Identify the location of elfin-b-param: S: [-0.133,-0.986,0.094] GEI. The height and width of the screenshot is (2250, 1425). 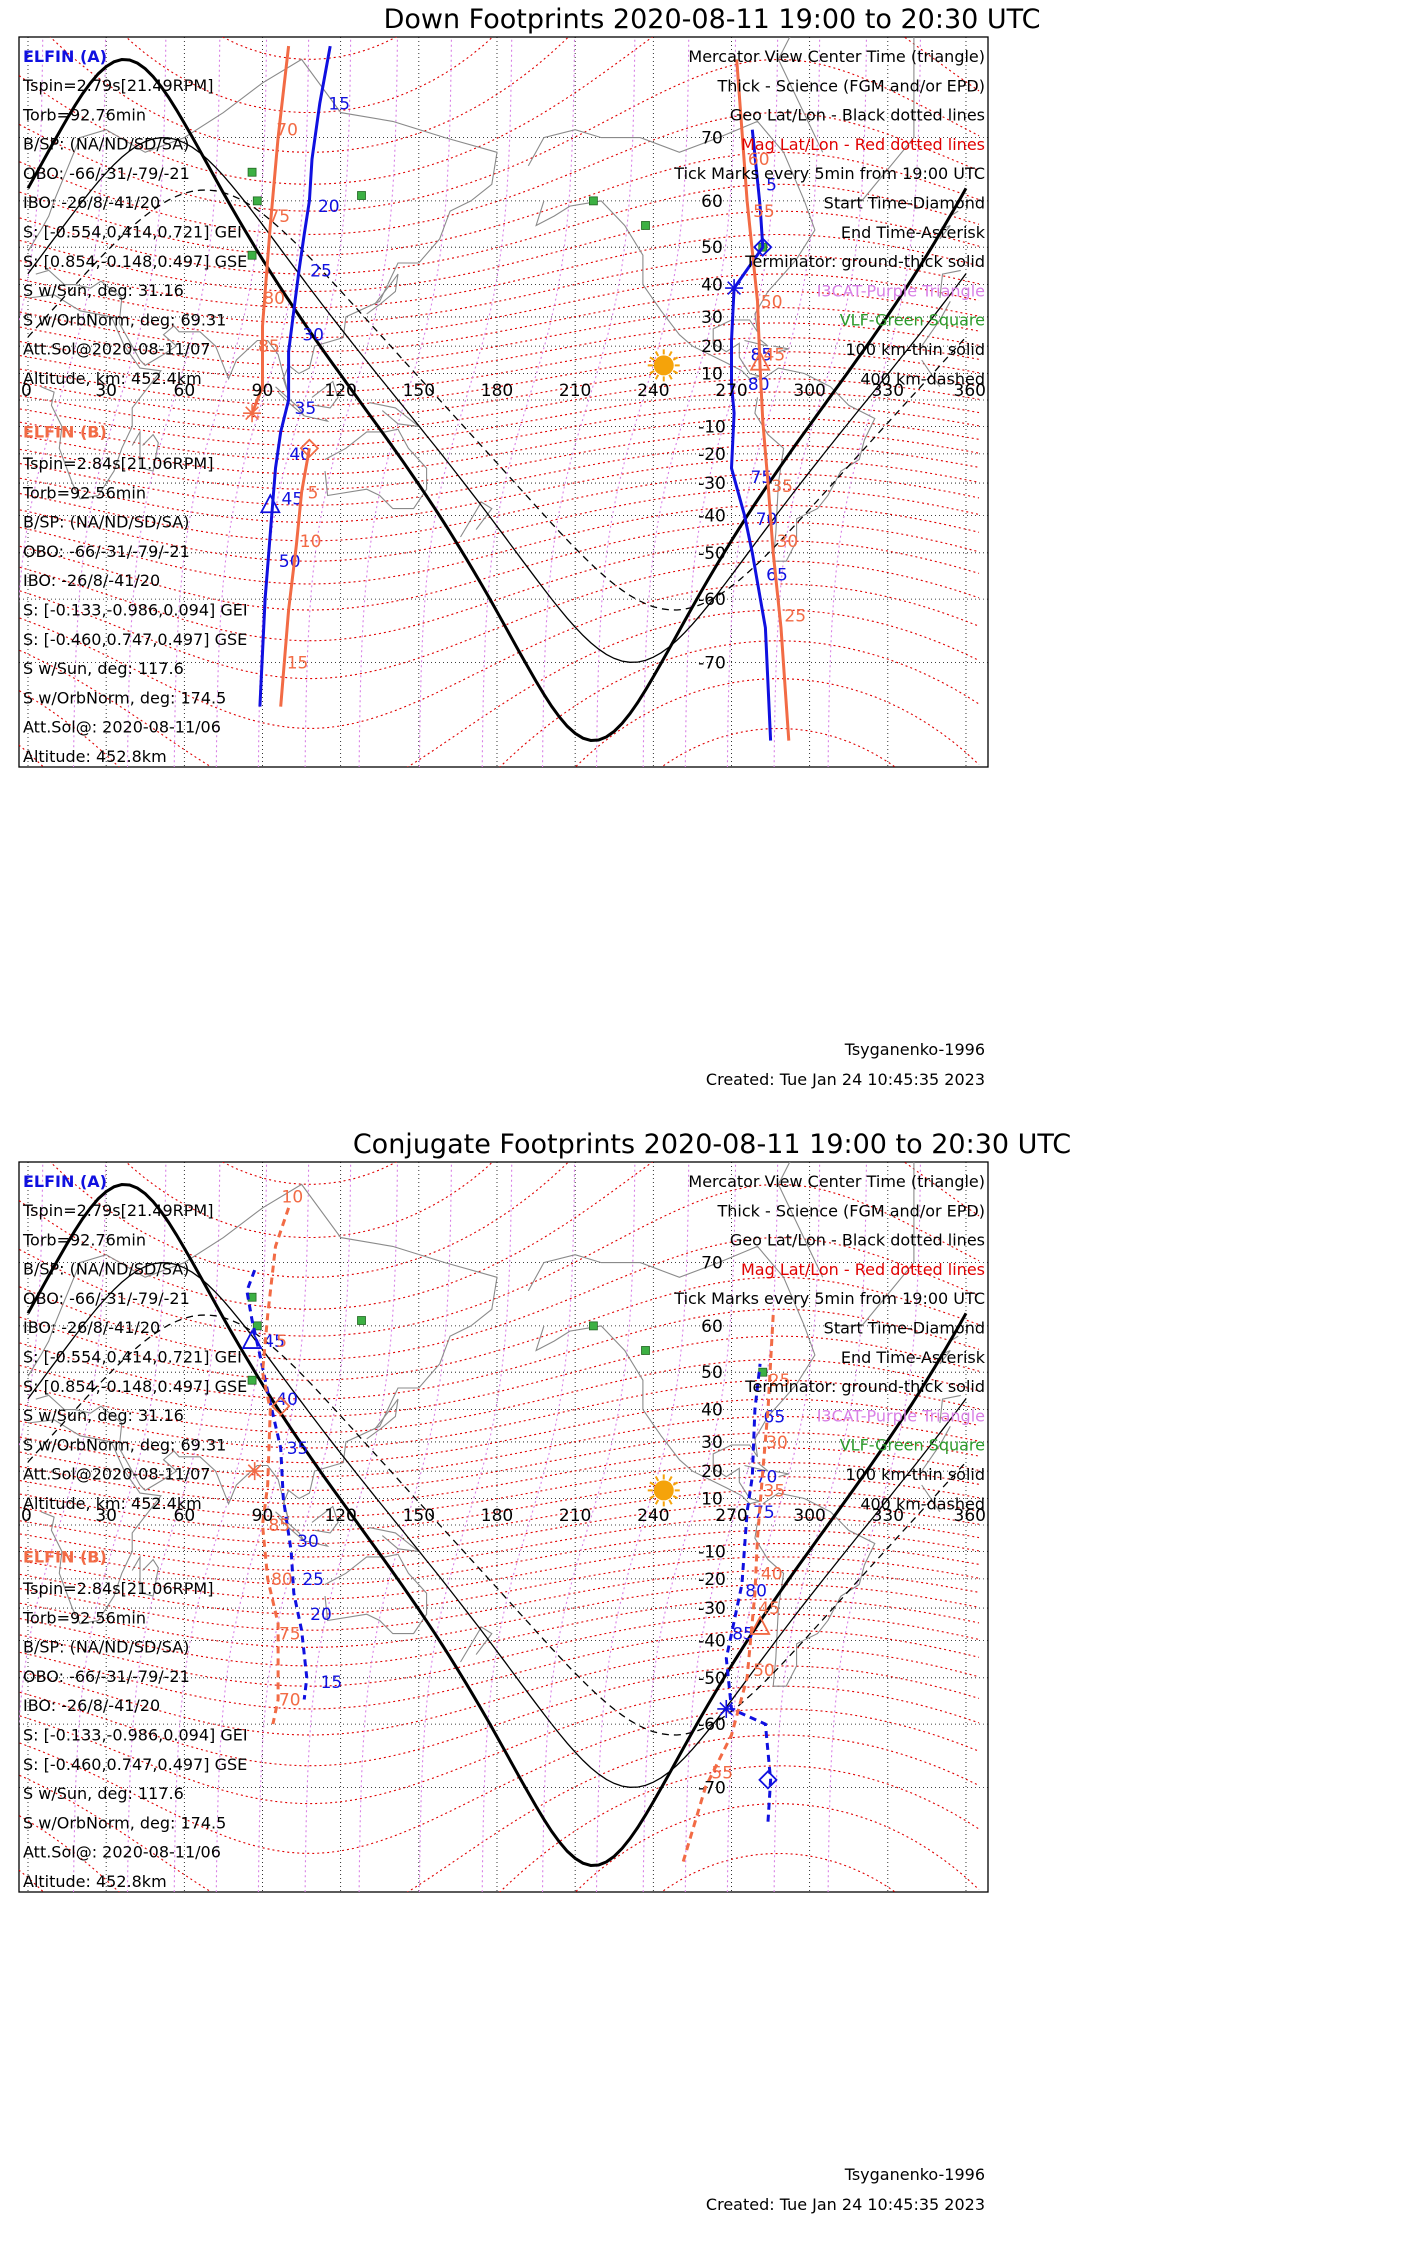
(135, 1735).